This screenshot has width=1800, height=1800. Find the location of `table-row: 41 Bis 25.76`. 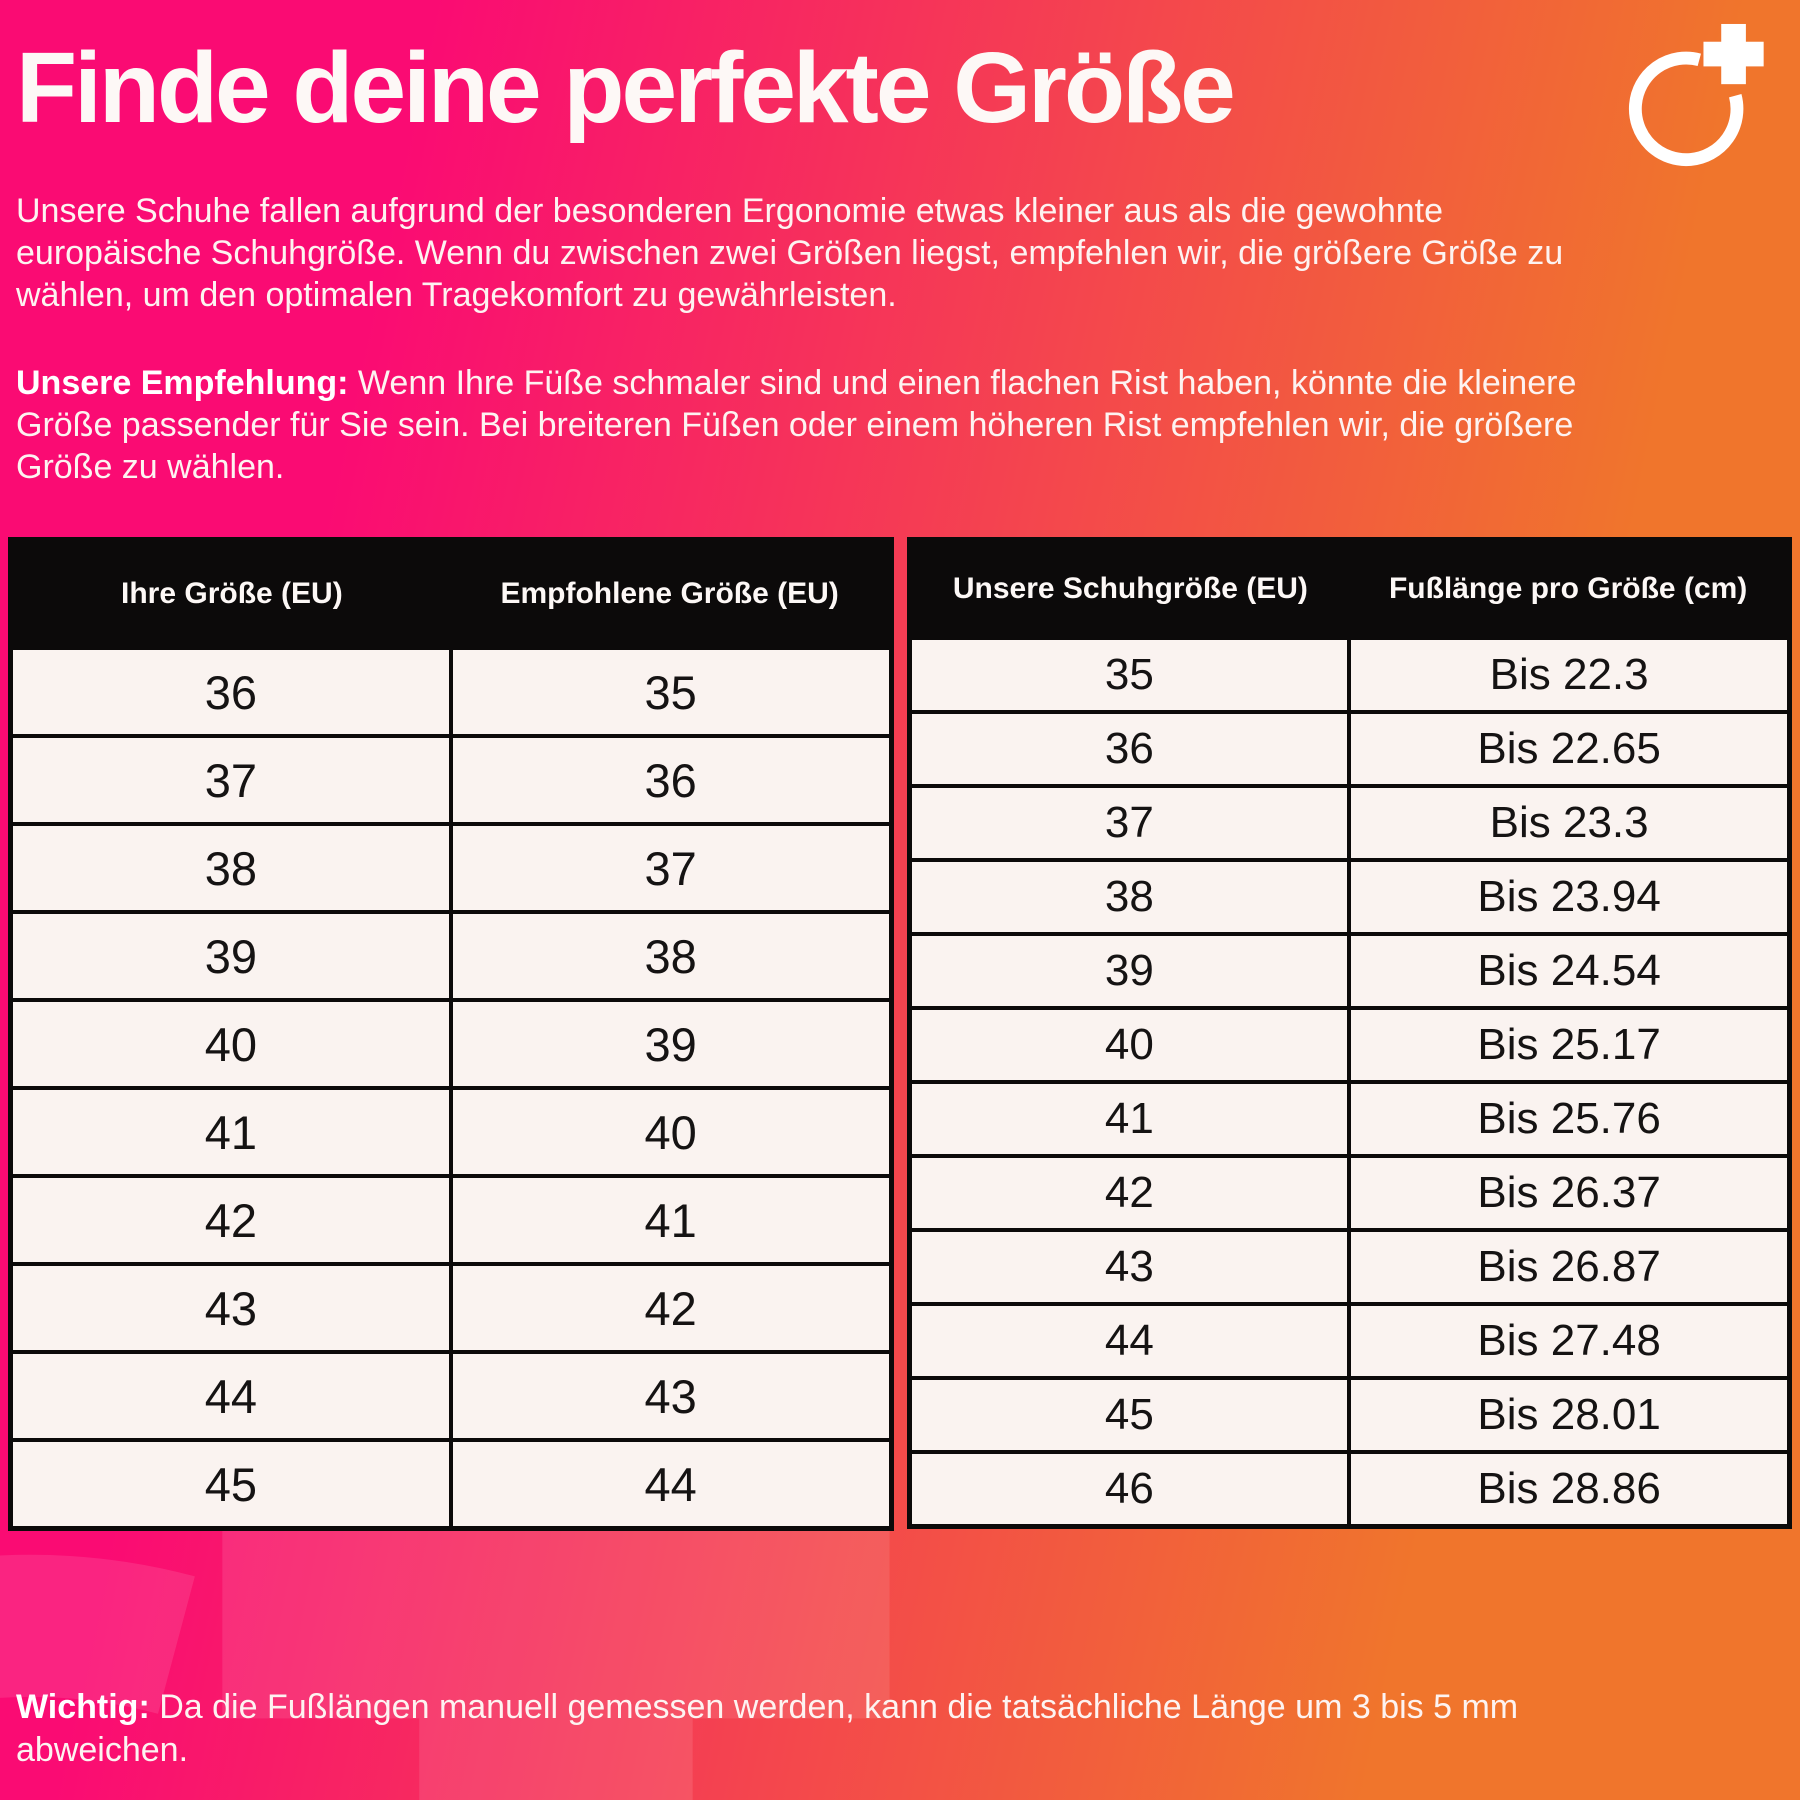

table-row: 41 Bis 25.76 is located at coordinates (1349, 1117).